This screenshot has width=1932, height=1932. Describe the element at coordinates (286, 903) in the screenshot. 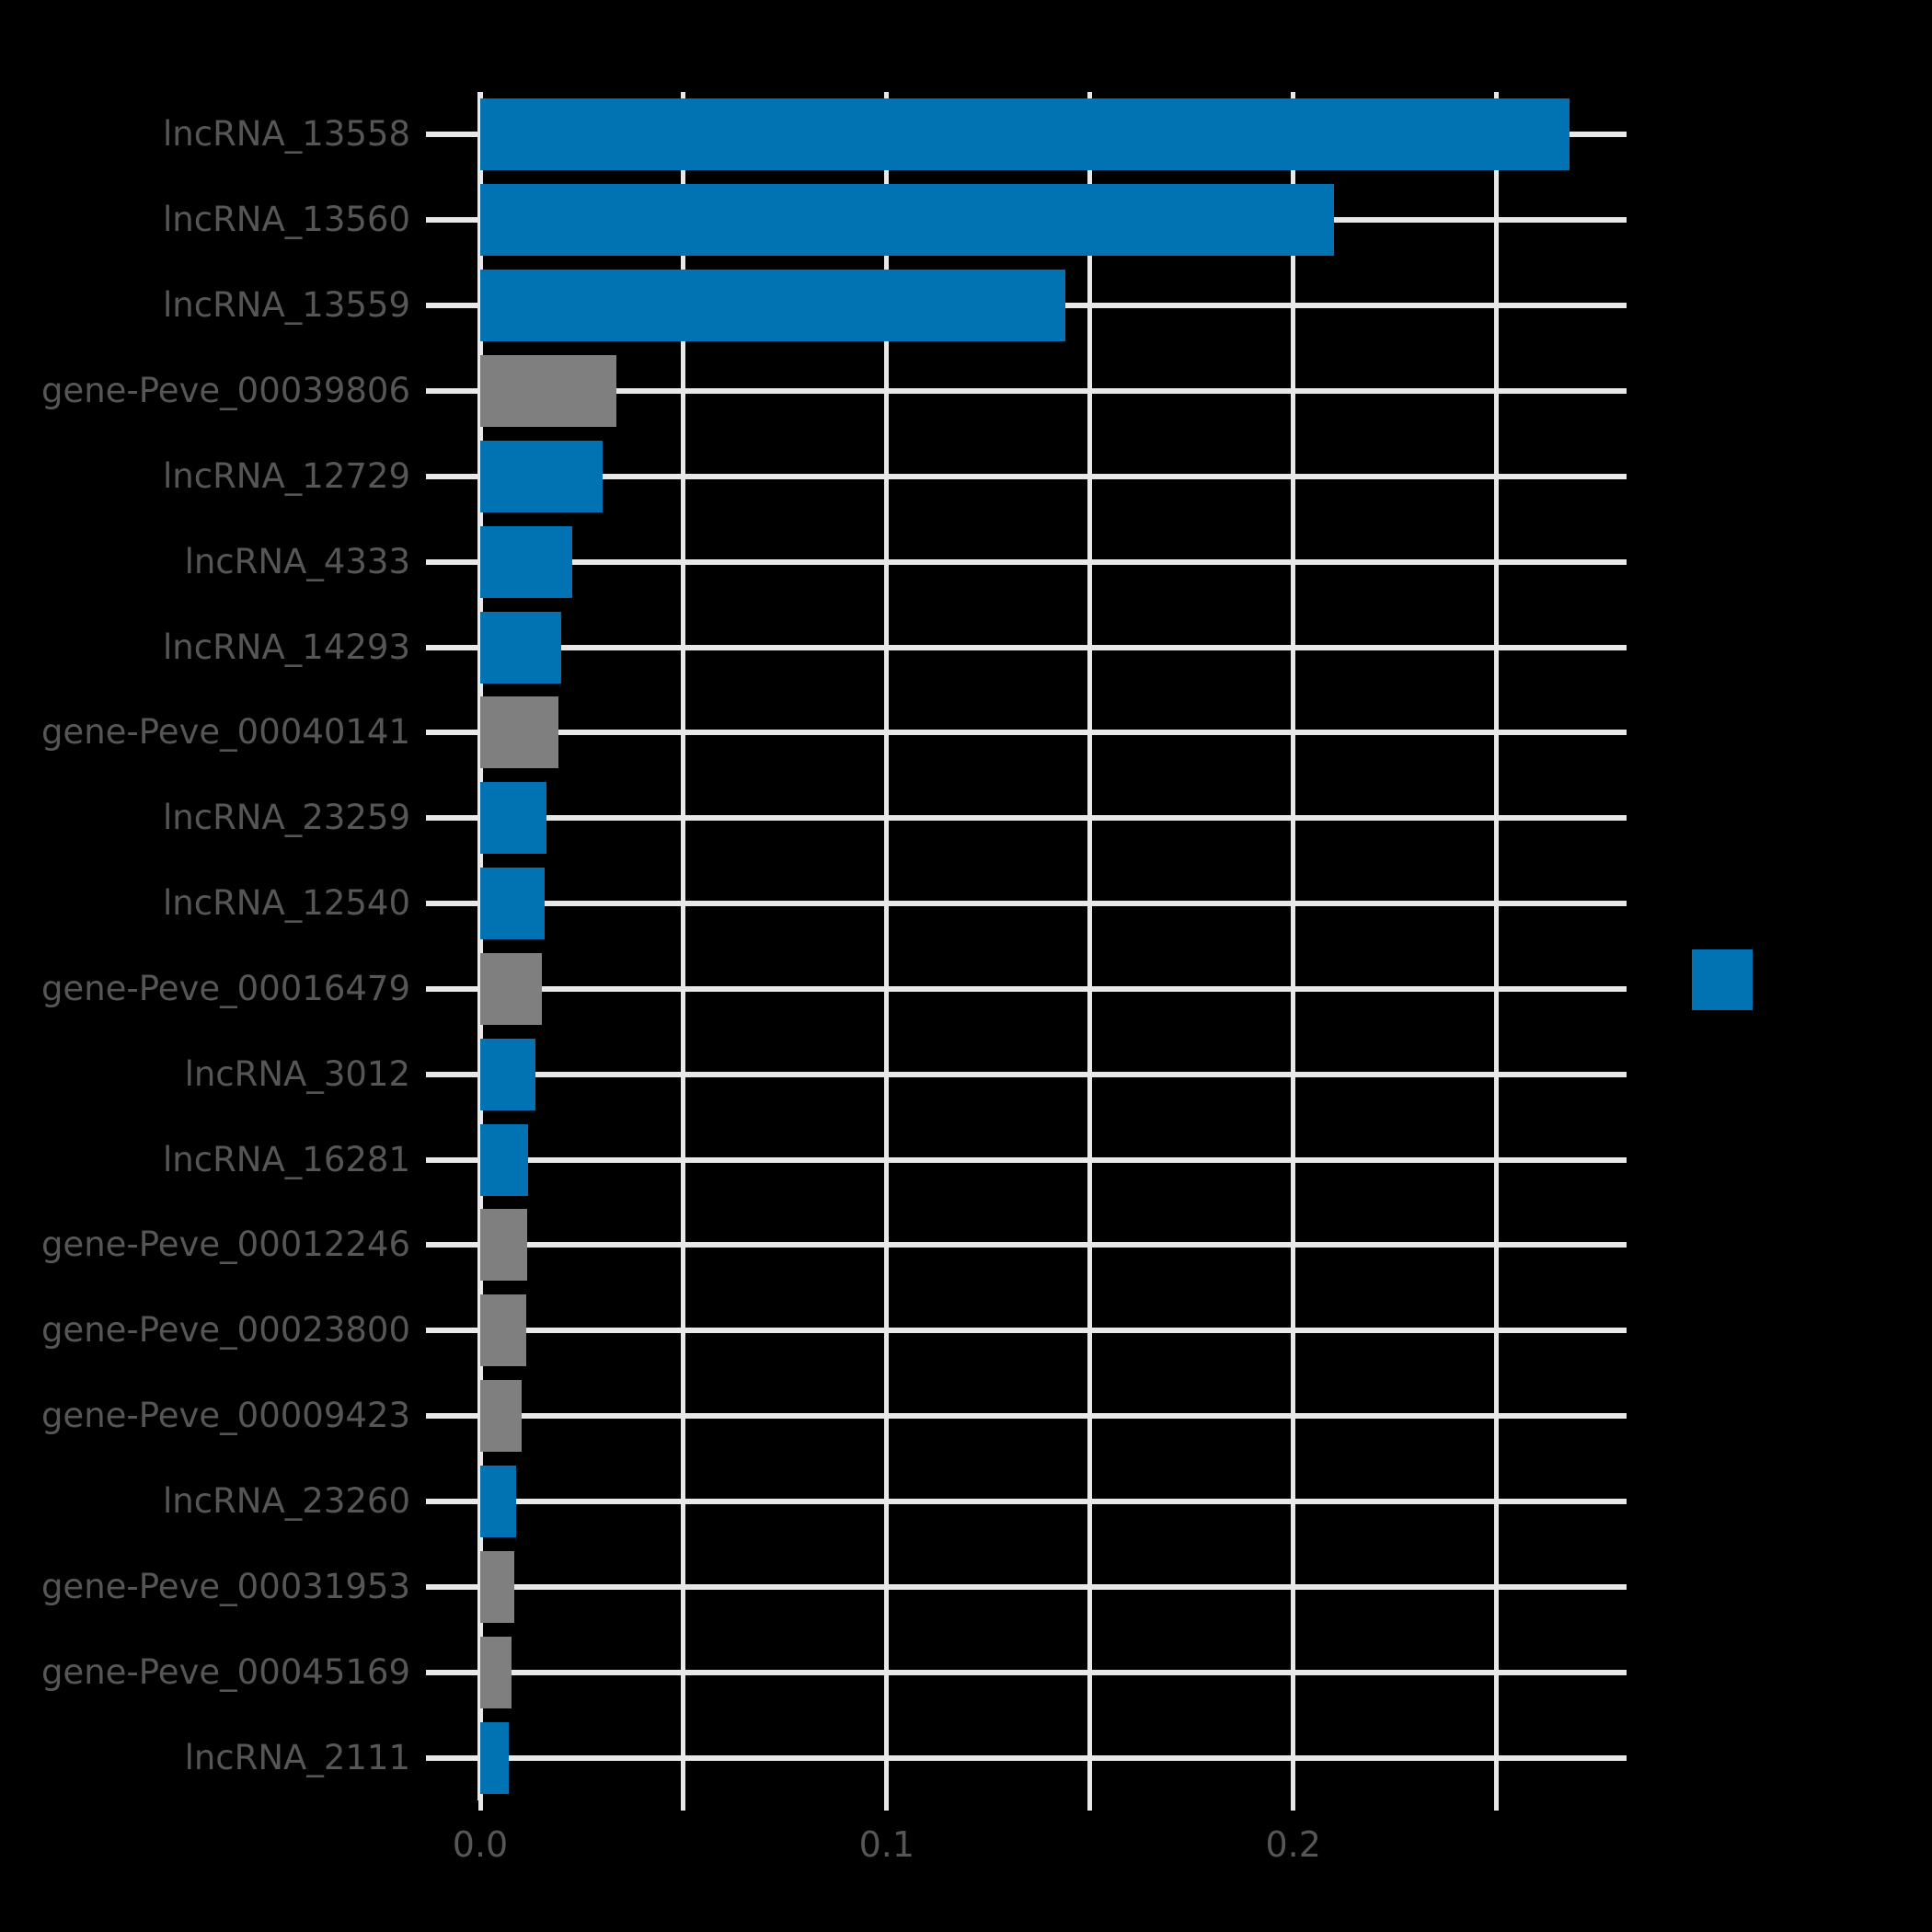

I see `y-tick-label: lncRNA_12540` at that location.